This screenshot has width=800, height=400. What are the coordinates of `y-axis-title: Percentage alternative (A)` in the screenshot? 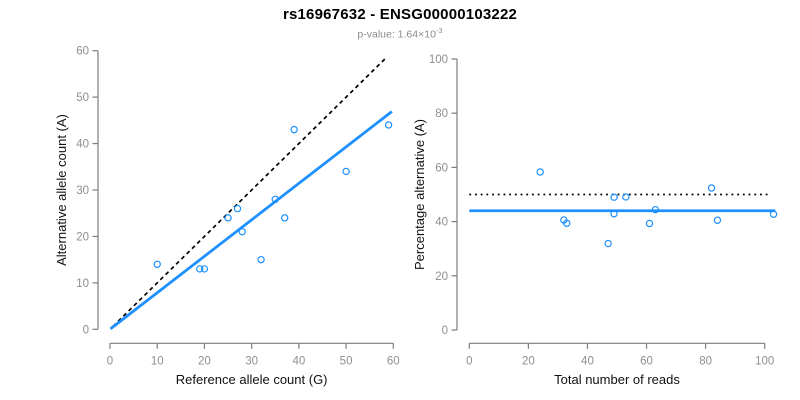 It's located at (419, 194).